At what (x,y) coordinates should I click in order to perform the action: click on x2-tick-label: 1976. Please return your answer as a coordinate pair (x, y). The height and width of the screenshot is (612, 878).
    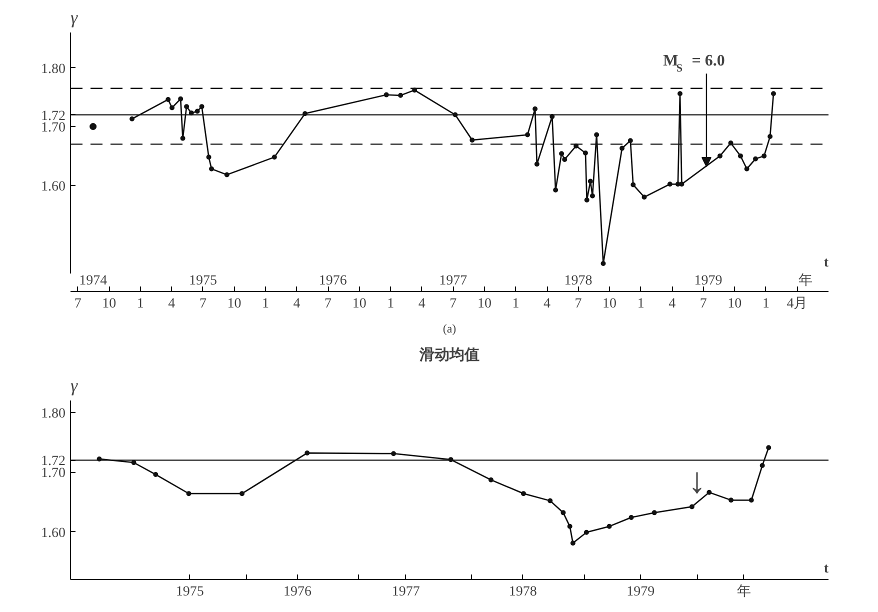
    Looking at the image, I should click on (332, 281).